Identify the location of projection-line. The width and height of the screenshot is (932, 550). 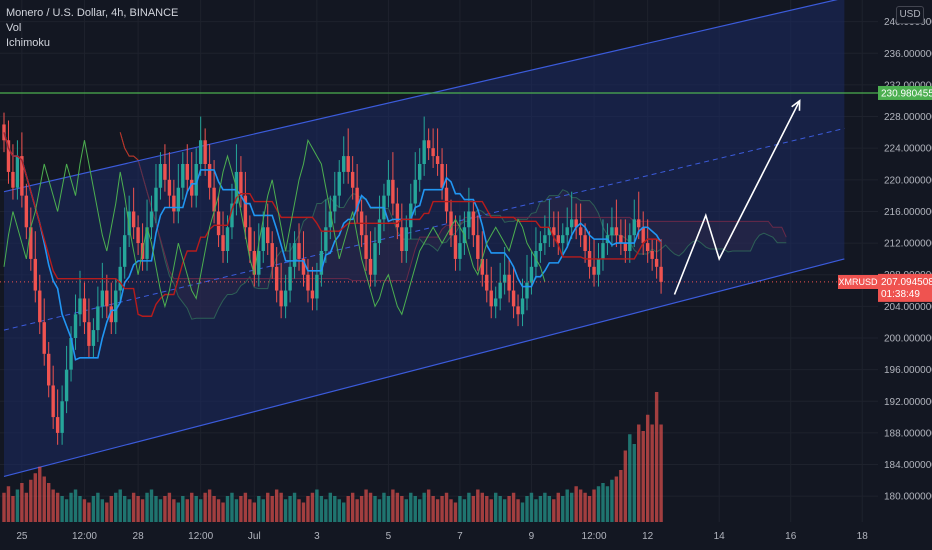
(737, 197).